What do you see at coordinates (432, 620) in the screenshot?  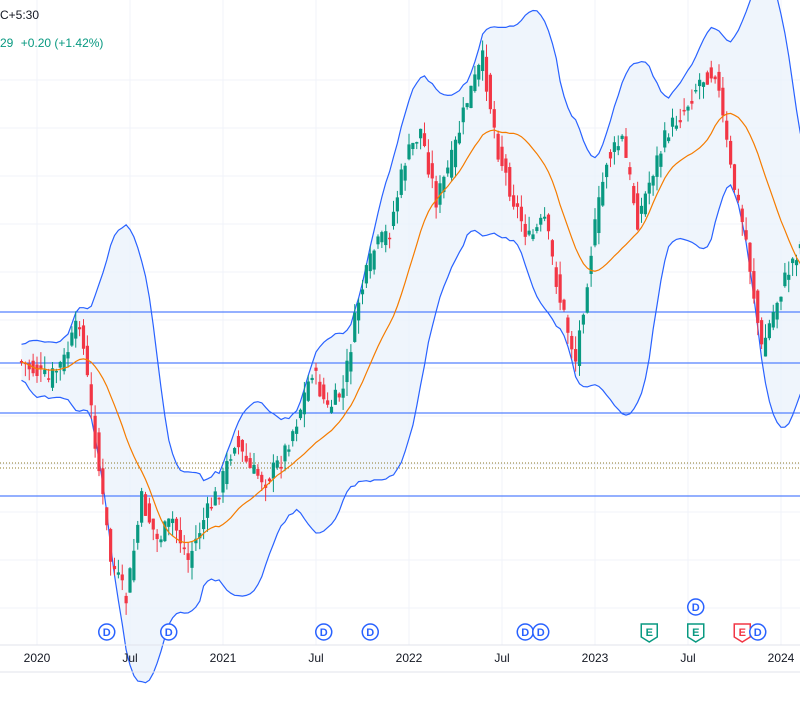 I see `event-markers: D D D D D D E EDE D` at bounding box center [432, 620].